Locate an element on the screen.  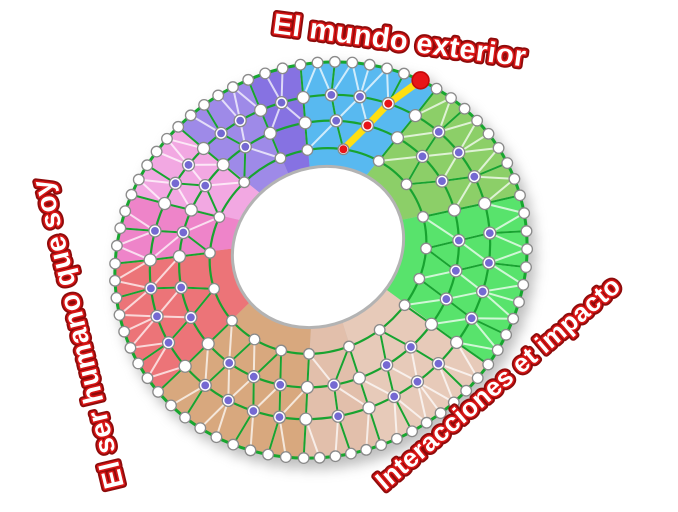
sector-violeta-oscuro is located at coordinates (279, 119).